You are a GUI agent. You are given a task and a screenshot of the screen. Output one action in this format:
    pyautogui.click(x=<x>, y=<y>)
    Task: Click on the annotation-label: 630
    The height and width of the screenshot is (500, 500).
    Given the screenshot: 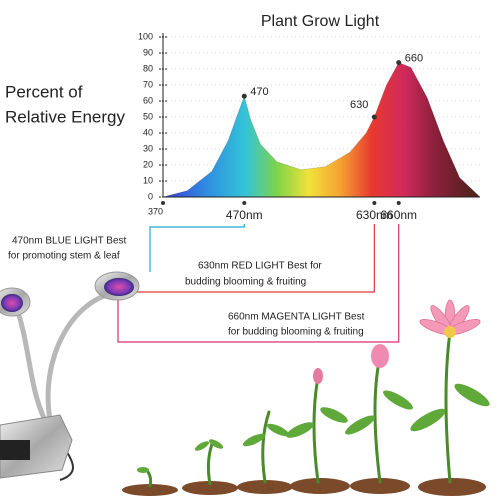 What is the action you would take?
    pyautogui.click(x=359, y=105)
    